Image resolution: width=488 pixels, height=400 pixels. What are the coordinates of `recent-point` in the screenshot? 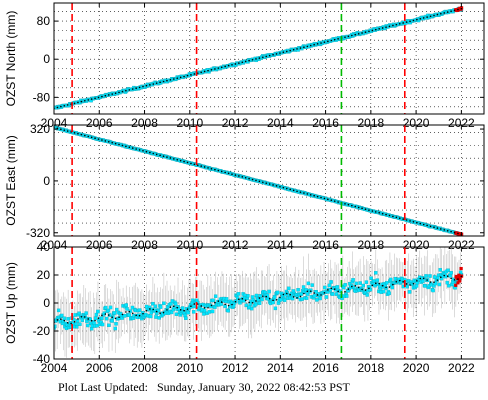 It's located at (458, 277).